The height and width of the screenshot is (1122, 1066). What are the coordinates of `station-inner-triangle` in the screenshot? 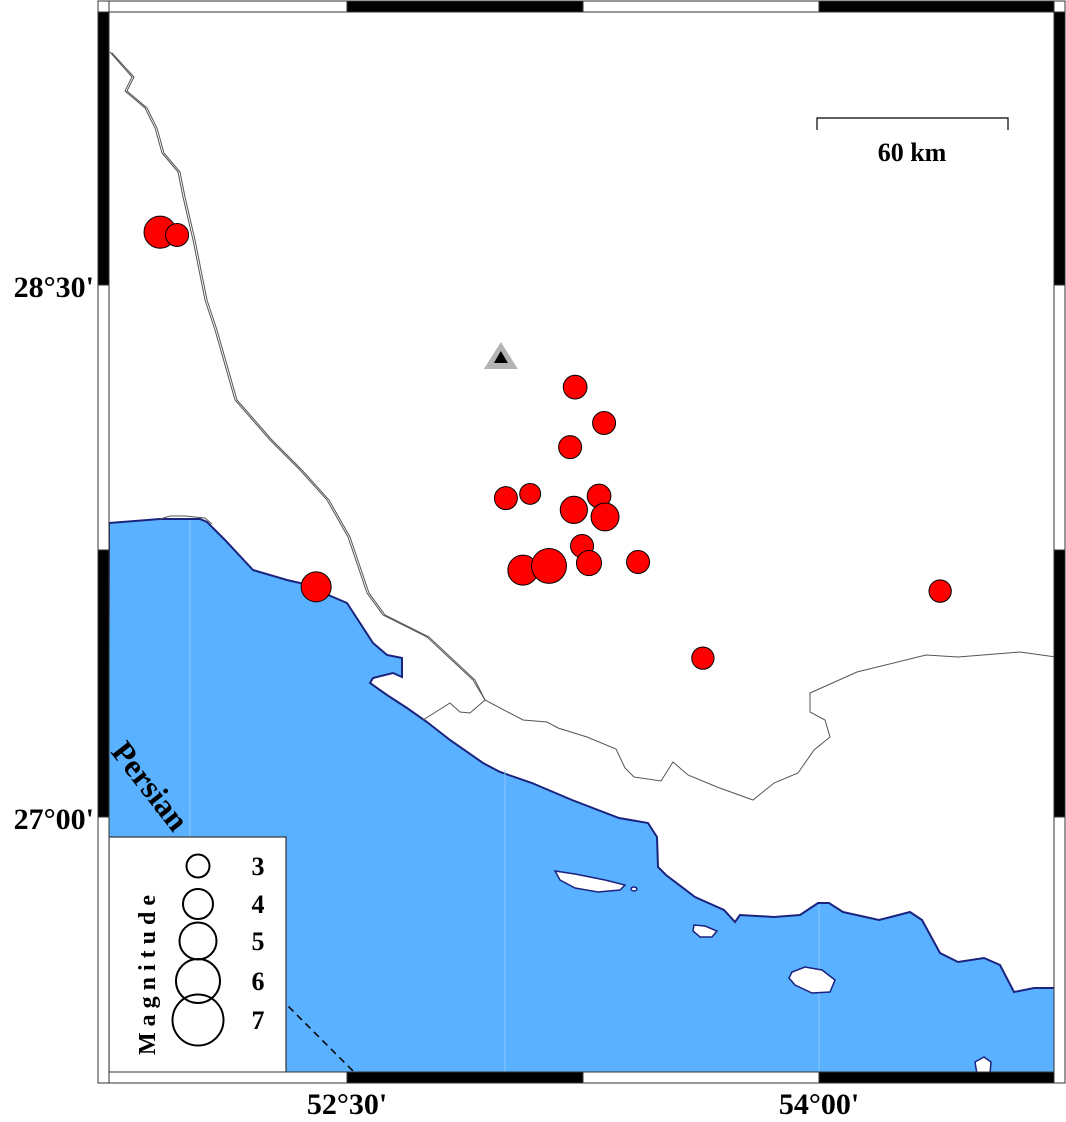 It's located at (500, 356).